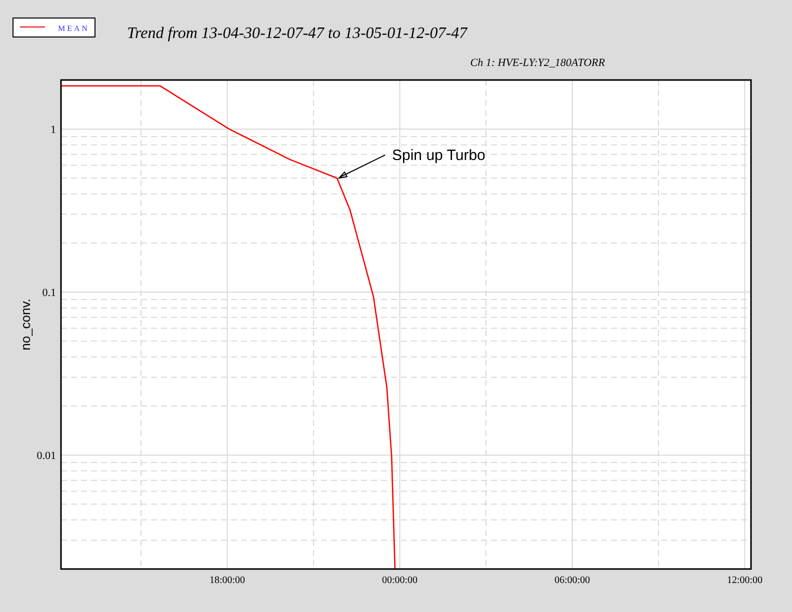 The width and height of the screenshot is (792, 612). I want to click on chart-title: Trend from 13-04-30-12-07-47 to 13-05-01-12-07-47, so click(297, 33).